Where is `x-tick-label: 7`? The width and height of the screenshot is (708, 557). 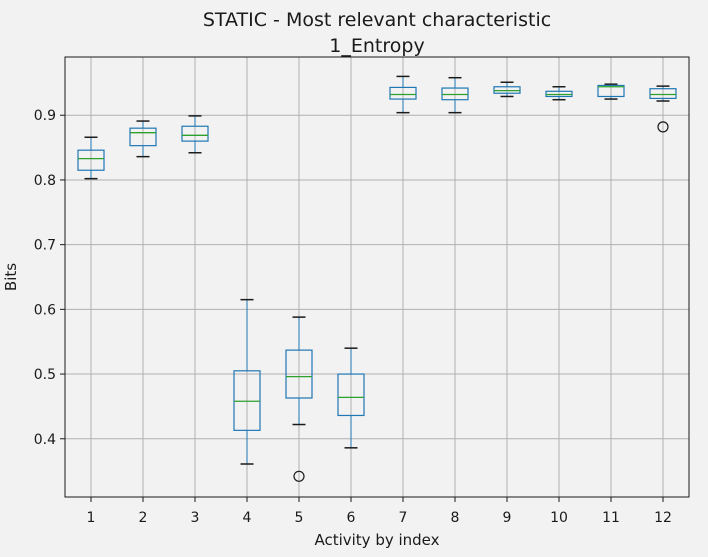 x-tick-label: 7 is located at coordinates (403, 518).